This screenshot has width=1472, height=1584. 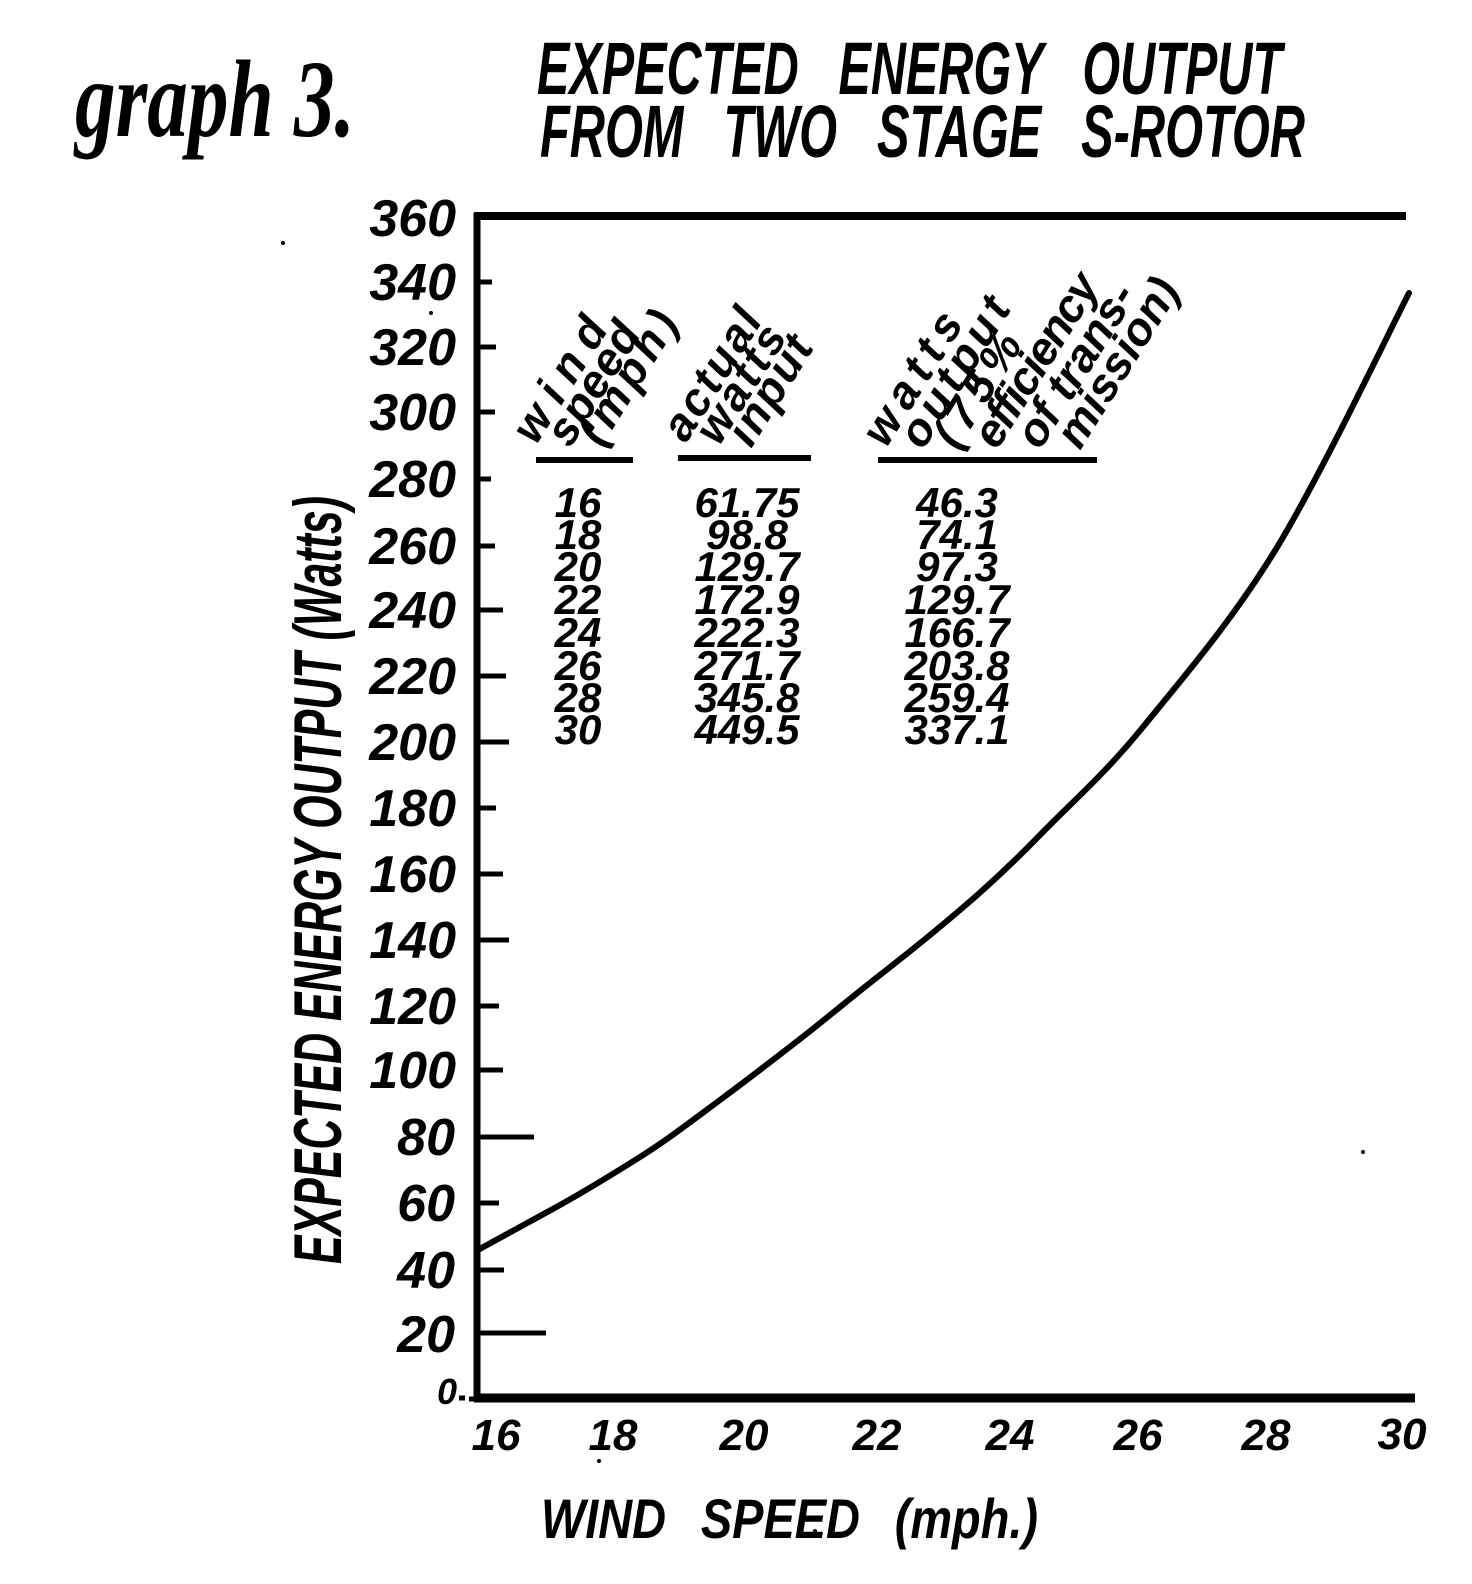 I want to click on svg-text: 172.9, so click(x=747, y=599).